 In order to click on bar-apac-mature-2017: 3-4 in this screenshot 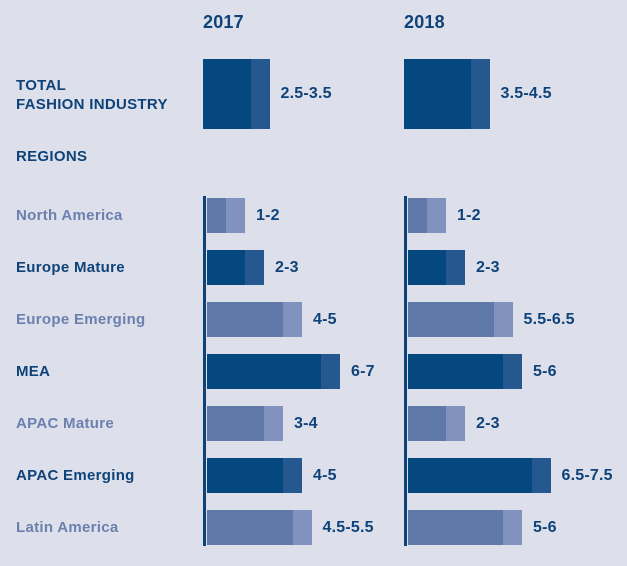, I will do `click(262, 423)`.